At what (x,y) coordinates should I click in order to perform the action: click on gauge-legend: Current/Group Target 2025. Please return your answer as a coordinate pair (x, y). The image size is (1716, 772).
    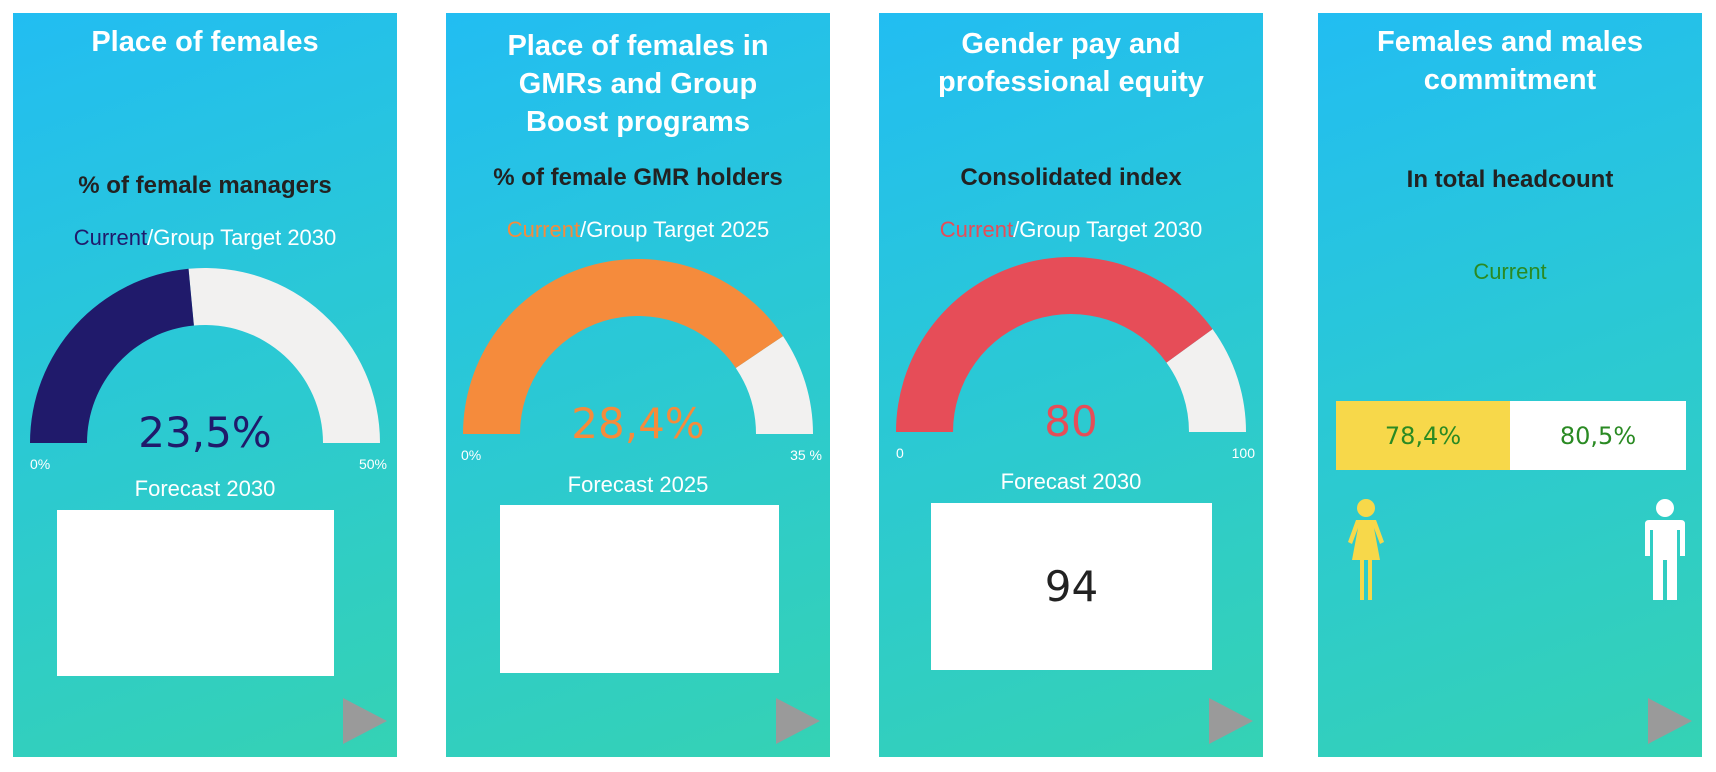
    Looking at the image, I should click on (638, 230).